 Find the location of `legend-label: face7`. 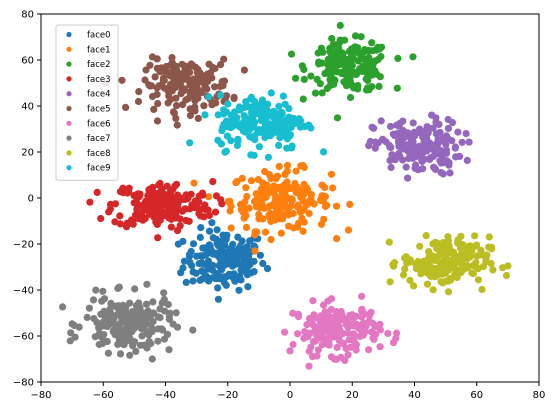

legend-label: face7 is located at coordinates (99, 139).